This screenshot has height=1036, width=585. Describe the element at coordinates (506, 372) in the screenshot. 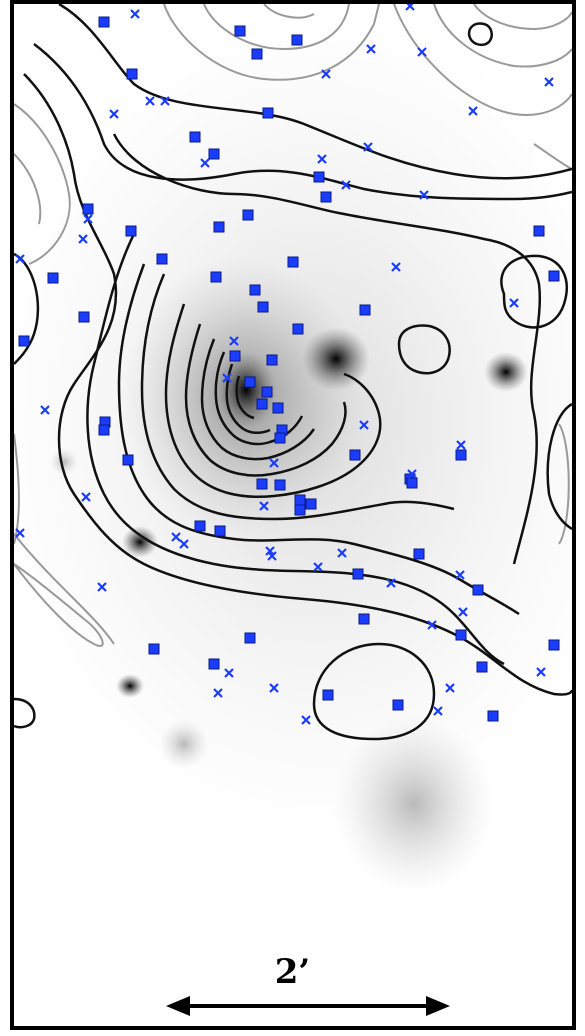

I see `right-galaxy` at that location.